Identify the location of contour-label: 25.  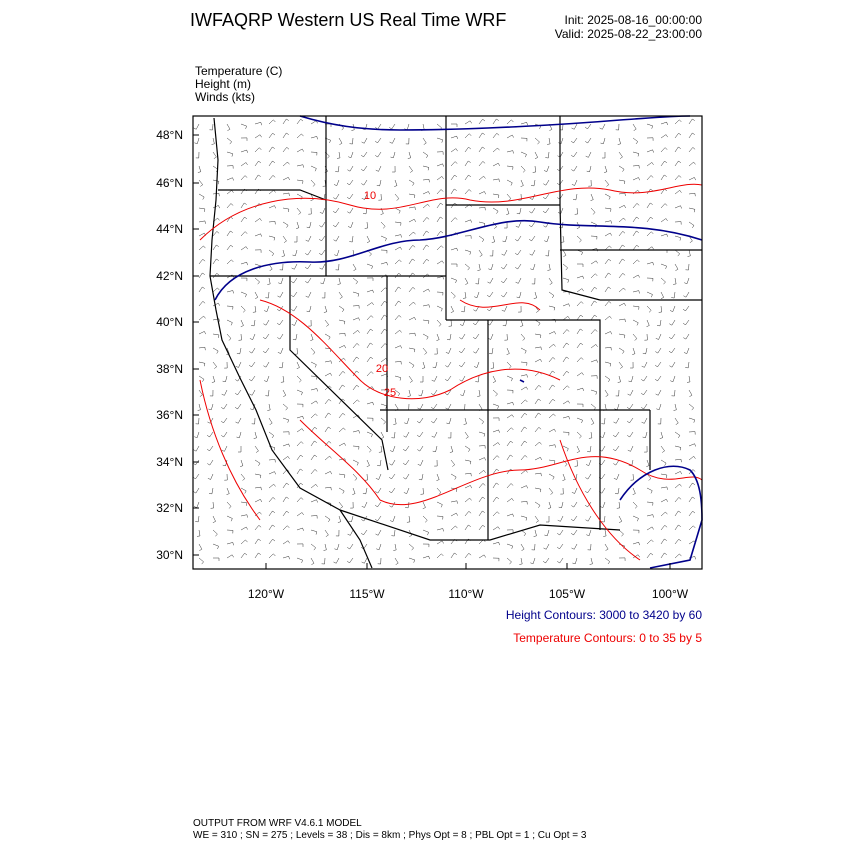
(390, 393).